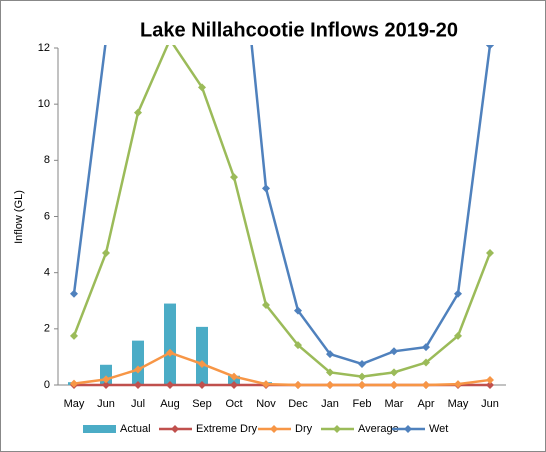 The height and width of the screenshot is (452, 546). I want to click on legend-label: Actual, so click(135, 429).